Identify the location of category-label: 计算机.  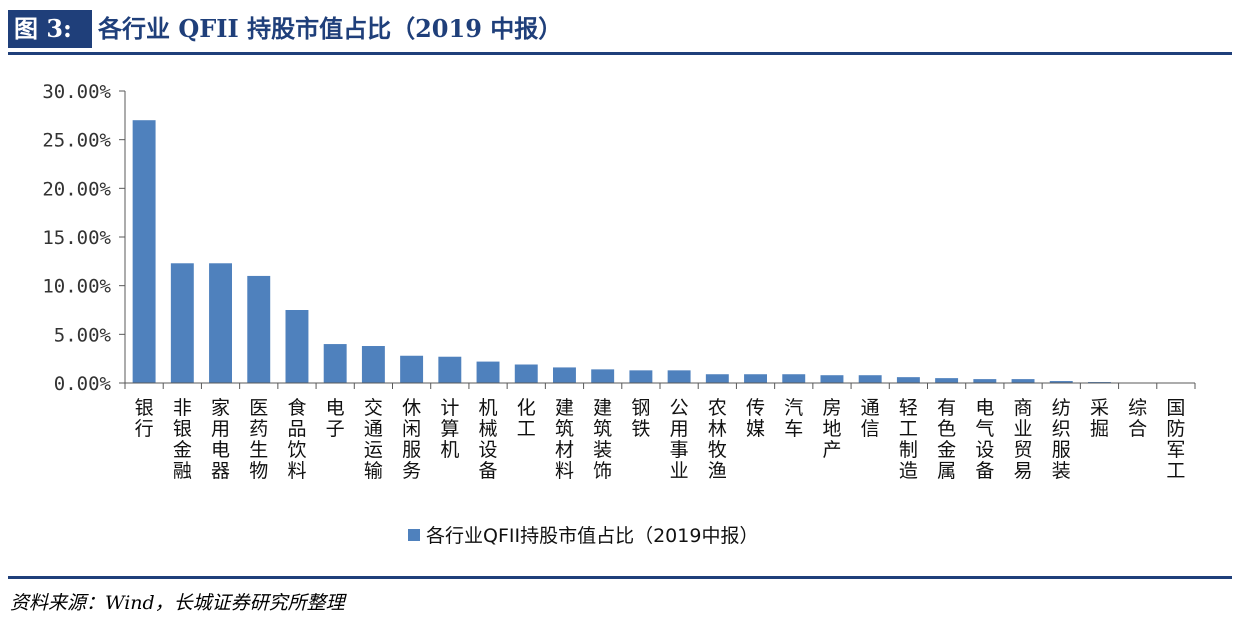
(449, 429).